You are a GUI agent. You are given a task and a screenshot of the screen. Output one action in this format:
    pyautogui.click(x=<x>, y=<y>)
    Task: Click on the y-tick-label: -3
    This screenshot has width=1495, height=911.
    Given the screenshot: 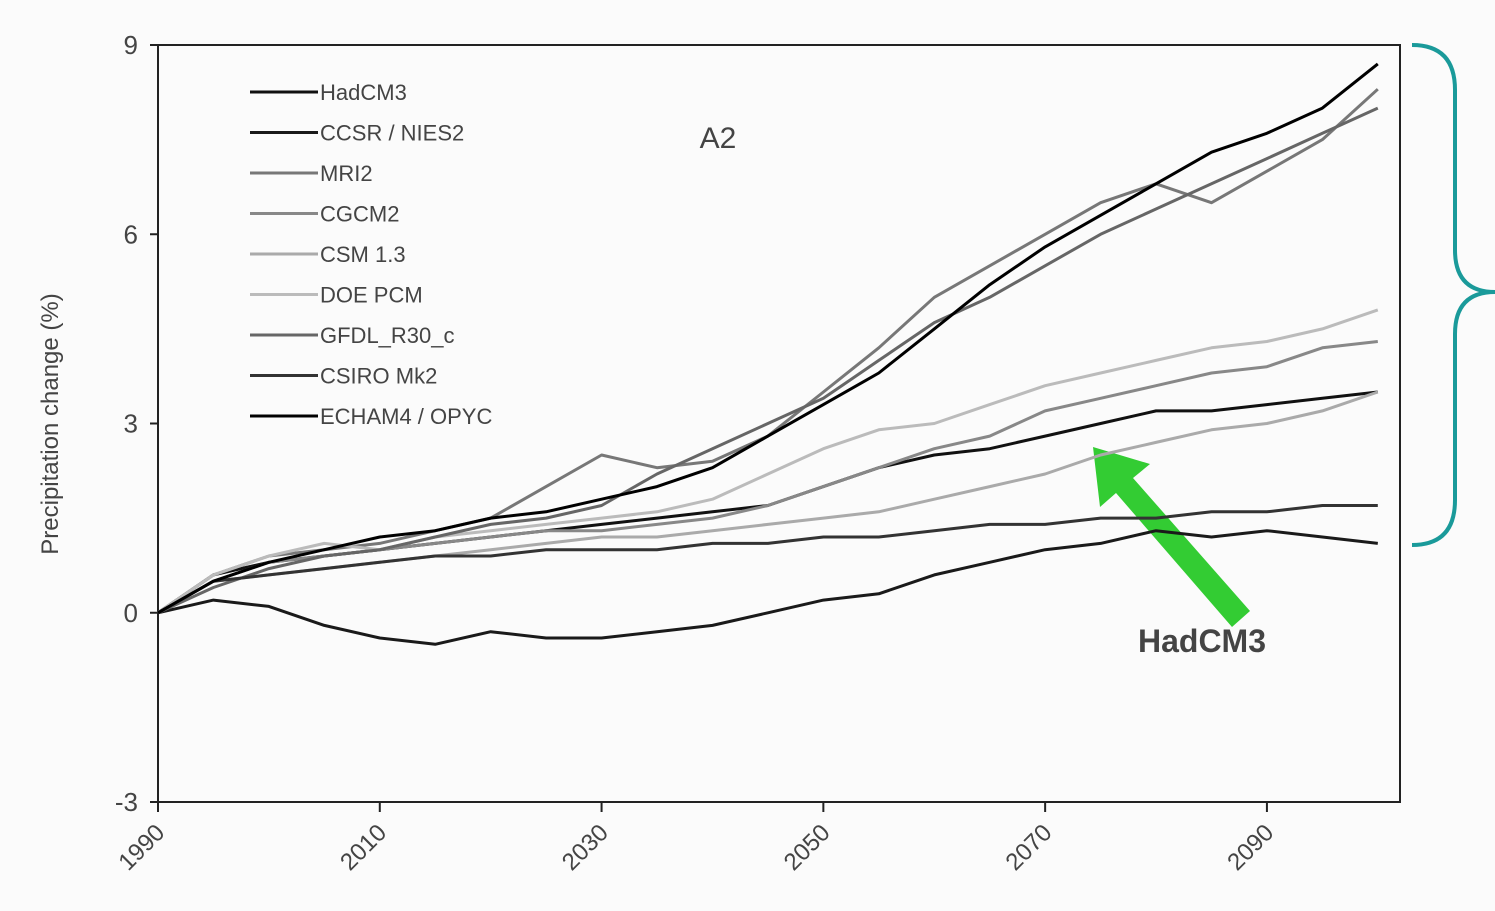 What is the action you would take?
    pyautogui.click(x=126, y=802)
    